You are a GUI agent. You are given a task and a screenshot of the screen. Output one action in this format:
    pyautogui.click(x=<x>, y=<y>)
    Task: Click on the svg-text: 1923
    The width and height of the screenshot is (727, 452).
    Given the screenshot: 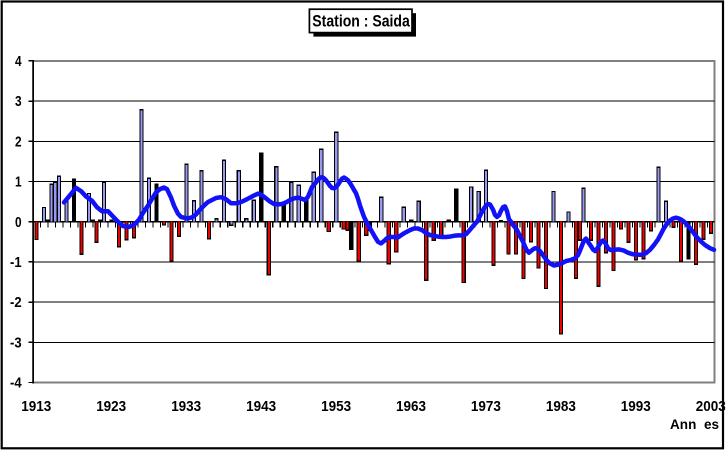 What is the action you would take?
    pyautogui.click(x=111, y=407)
    